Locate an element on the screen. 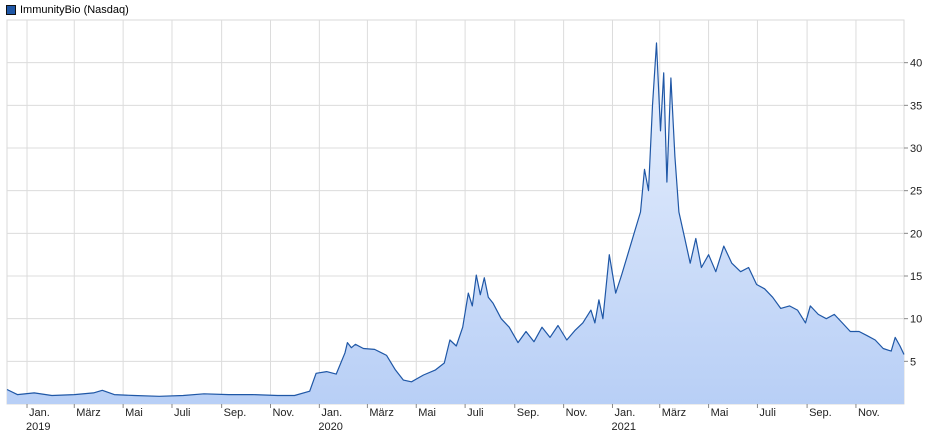  legend: ImmunityBio (Nasdaq) is located at coordinates (67, 10).